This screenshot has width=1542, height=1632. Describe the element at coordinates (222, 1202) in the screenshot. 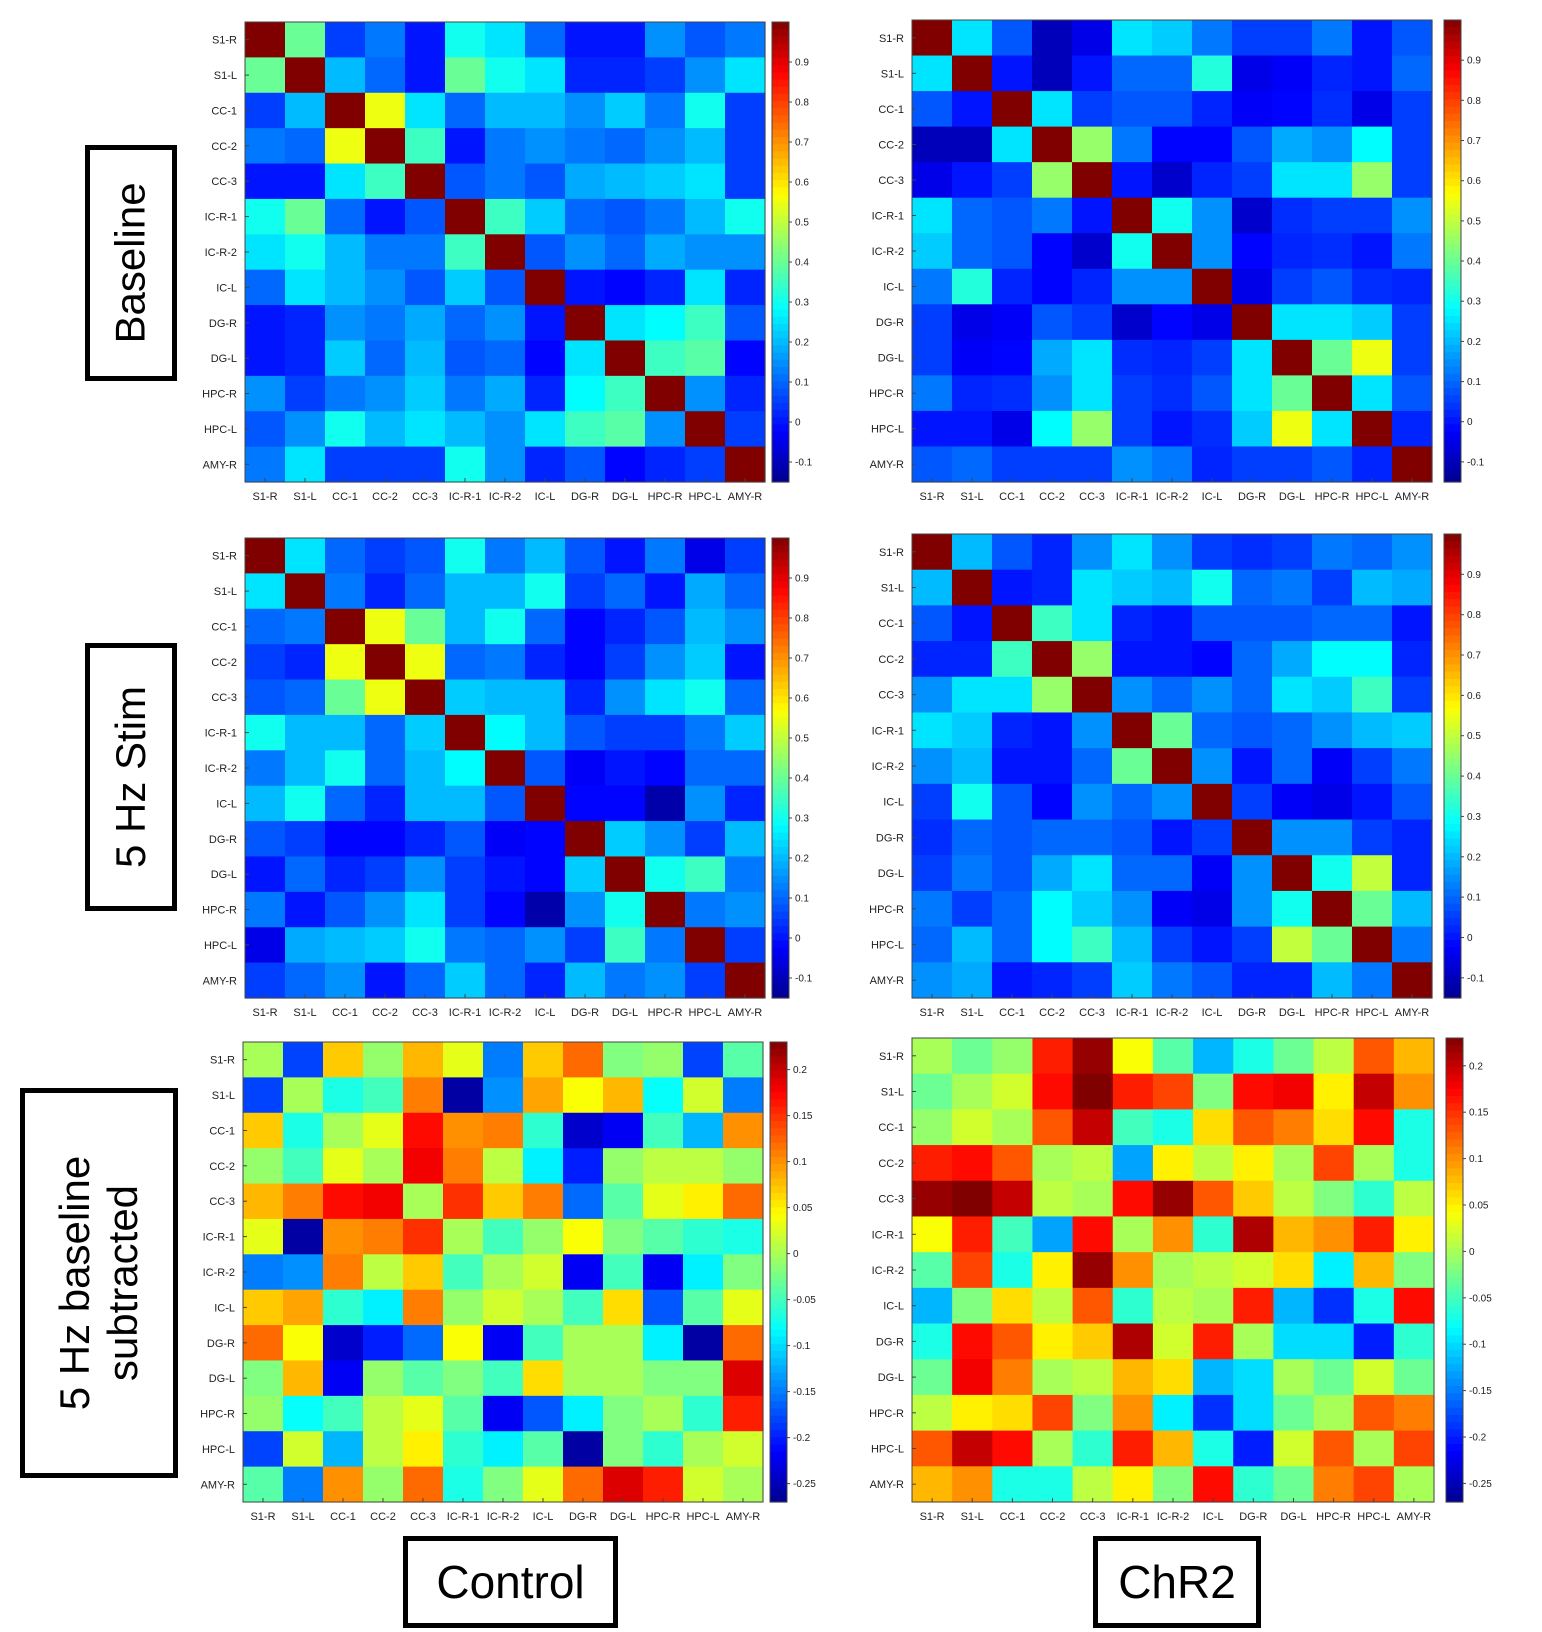

I see `y-tick-label: CC-3` at that location.